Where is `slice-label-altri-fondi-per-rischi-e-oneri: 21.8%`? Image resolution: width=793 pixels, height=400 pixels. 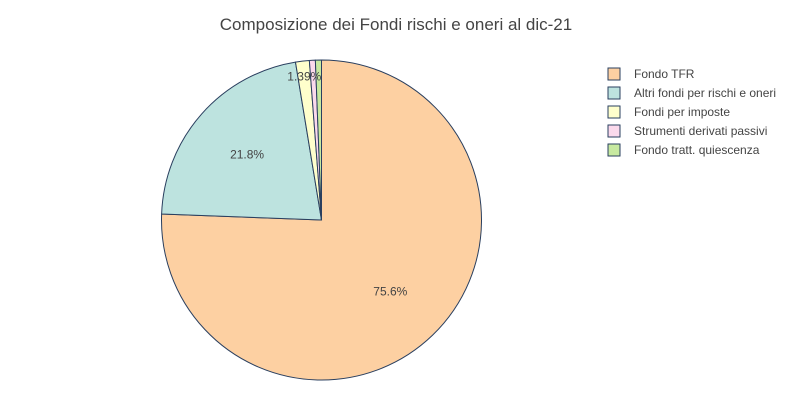 slice-label-altri-fondi-per-rischi-e-oneri: 21.8% is located at coordinates (247, 155).